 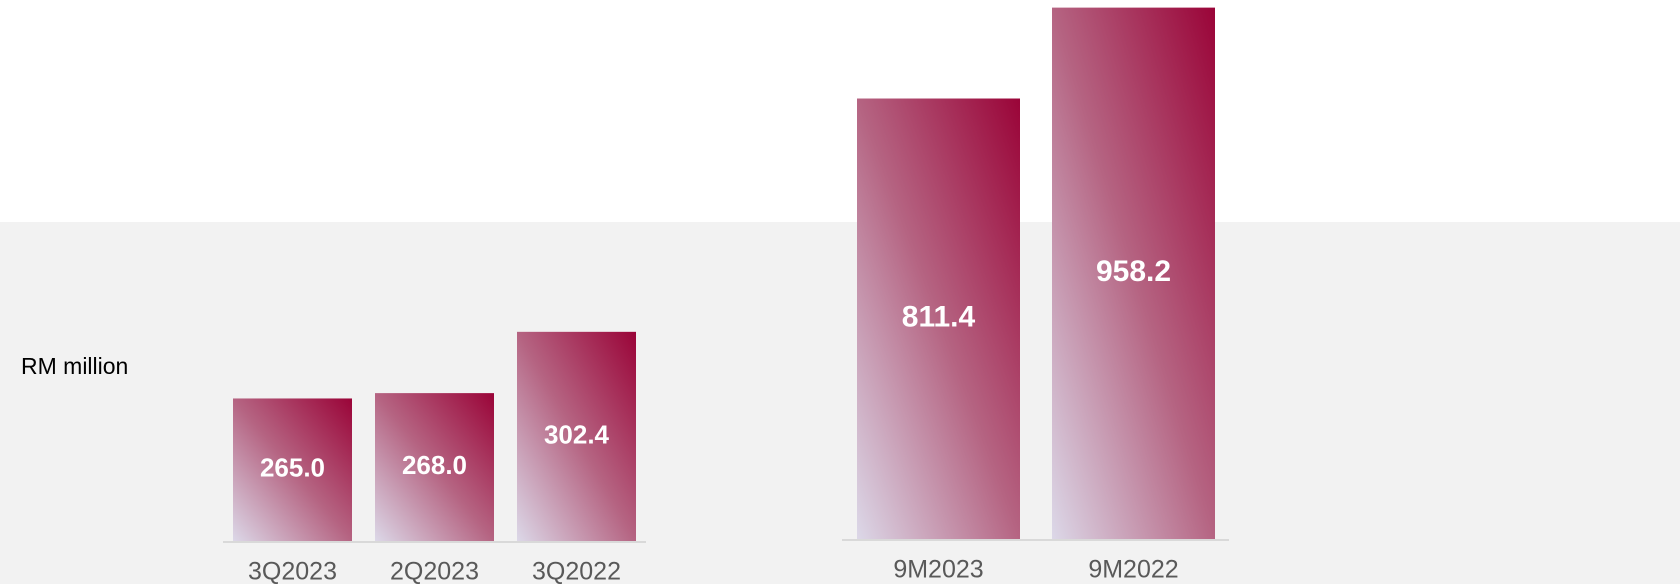 I want to click on value-label: 265.0, so click(x=292, y=468).